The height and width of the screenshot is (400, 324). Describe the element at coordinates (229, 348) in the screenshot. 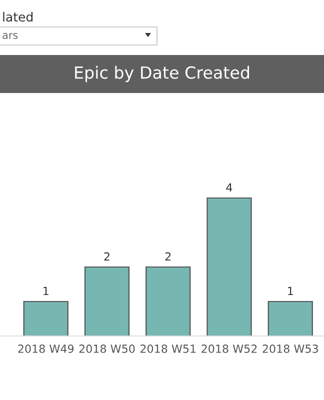

I see `x-tick-label: 2018 W52` at that location.